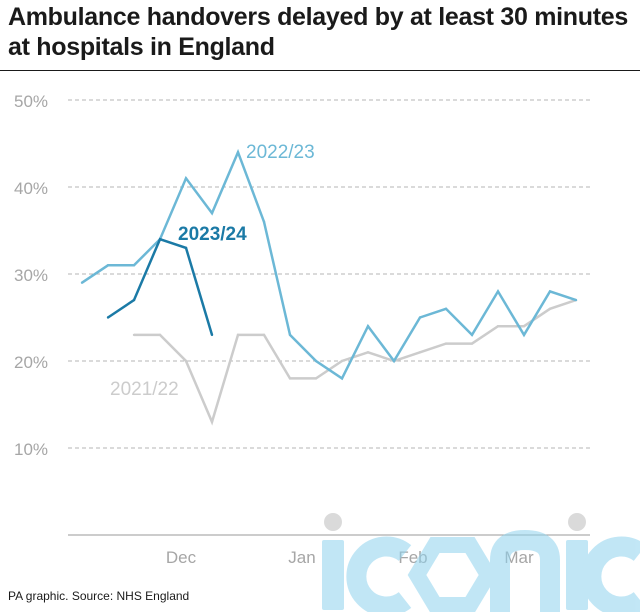 The width and height of the screenshot is (640, 612). I want to click on title-divider, so click(320, 70).